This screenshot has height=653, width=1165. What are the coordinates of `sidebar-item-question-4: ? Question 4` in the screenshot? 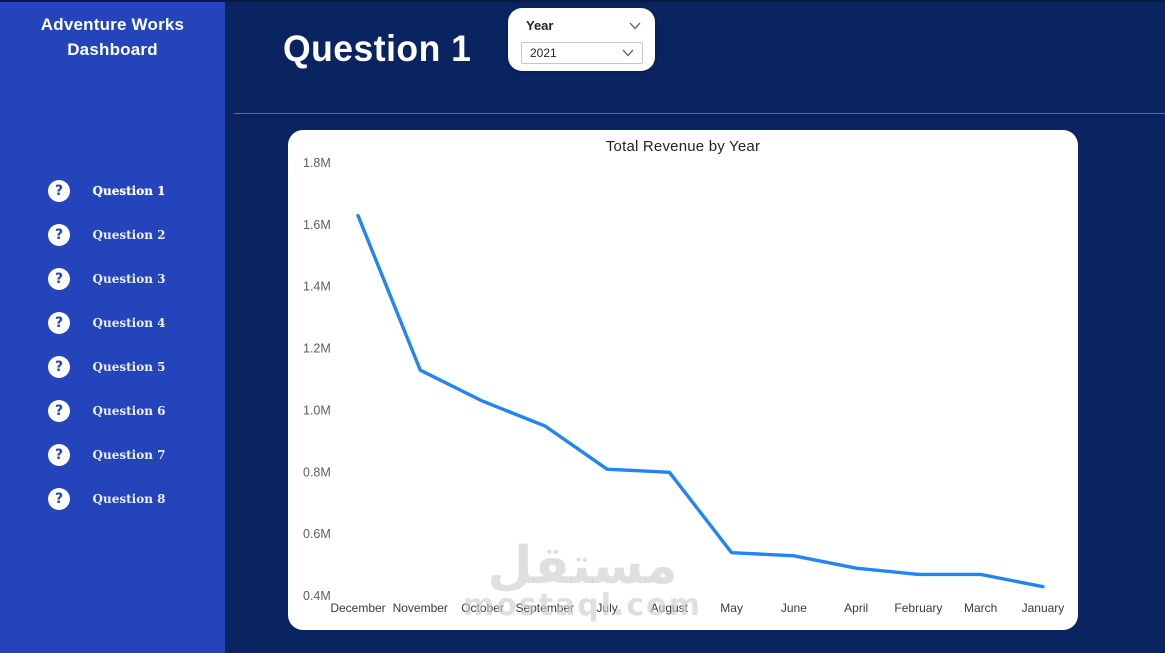 It's located at (112, 323).